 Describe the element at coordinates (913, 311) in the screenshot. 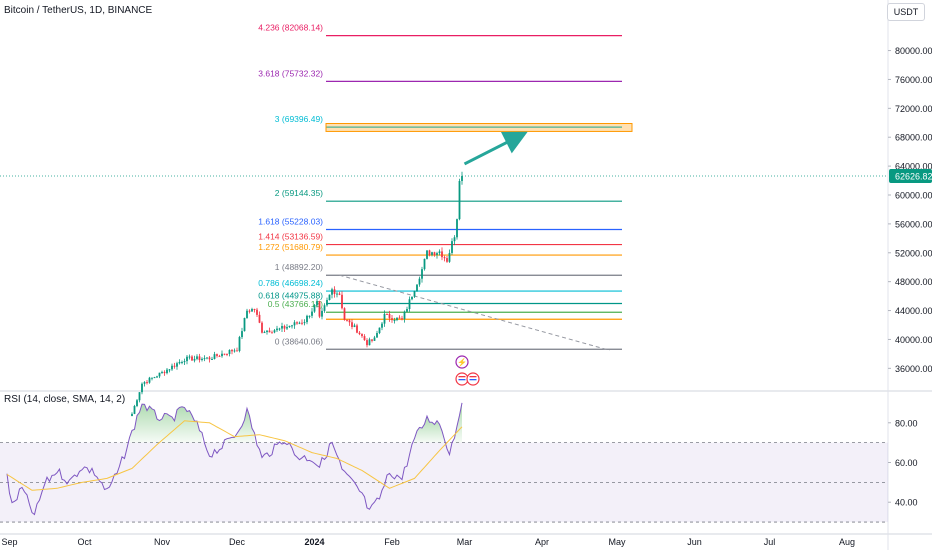

I see `price-tick-label: 44000.00` at that location.